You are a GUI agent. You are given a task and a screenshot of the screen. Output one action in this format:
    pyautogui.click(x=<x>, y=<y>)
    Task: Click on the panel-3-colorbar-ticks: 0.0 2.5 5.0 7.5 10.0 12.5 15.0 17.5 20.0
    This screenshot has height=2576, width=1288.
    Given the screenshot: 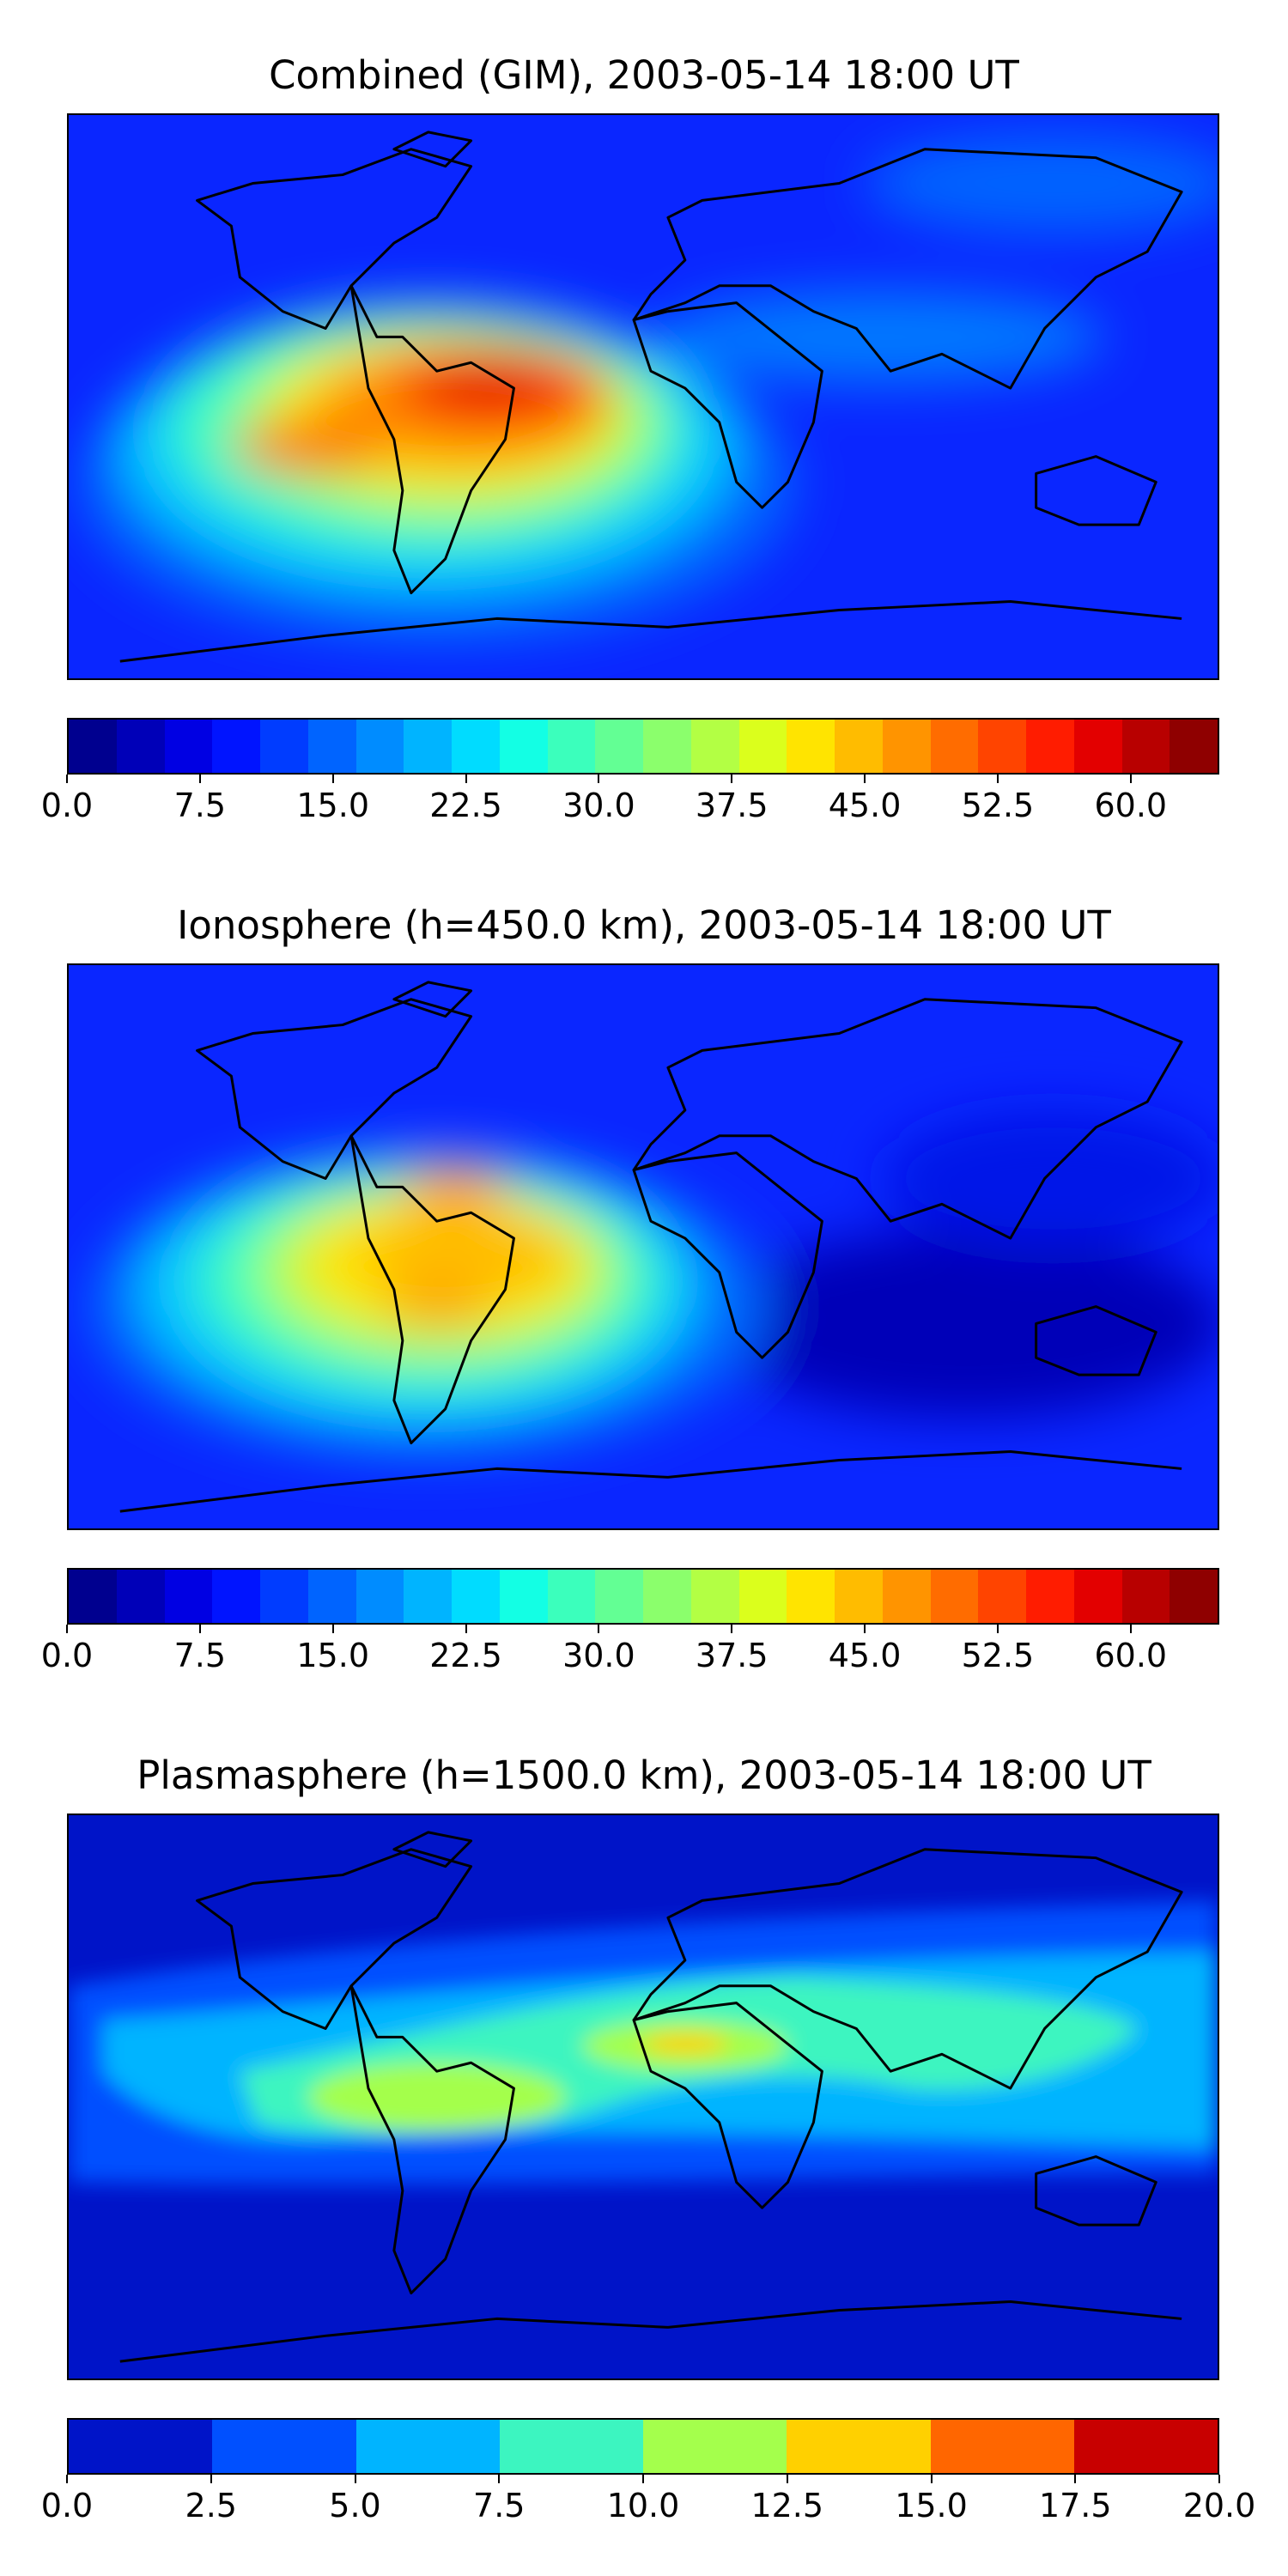 What is the action you would take?
    pyautogui.click(x=648, y=2500)
    